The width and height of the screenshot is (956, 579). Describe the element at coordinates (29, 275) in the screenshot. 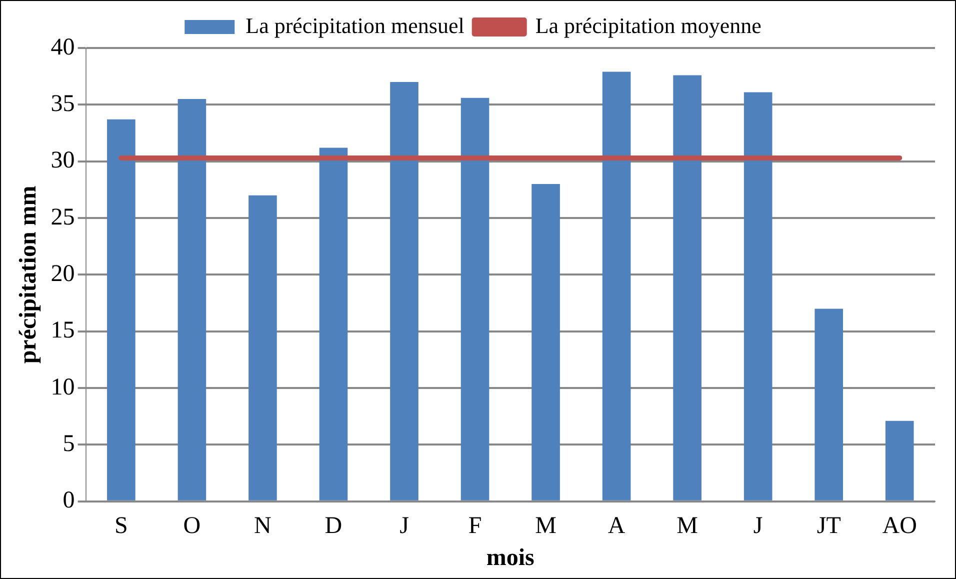

I see `y-axis-title: précipitation mm` at that location.